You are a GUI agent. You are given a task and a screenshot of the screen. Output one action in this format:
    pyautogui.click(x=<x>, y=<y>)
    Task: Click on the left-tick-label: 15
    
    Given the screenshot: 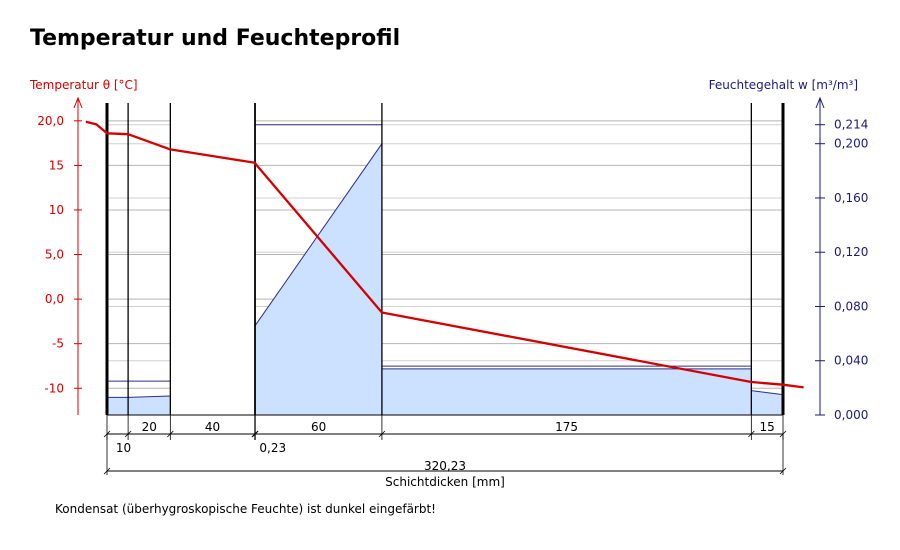 What is the action you would take?
    pyautogui.click(x=56, y=165)
    